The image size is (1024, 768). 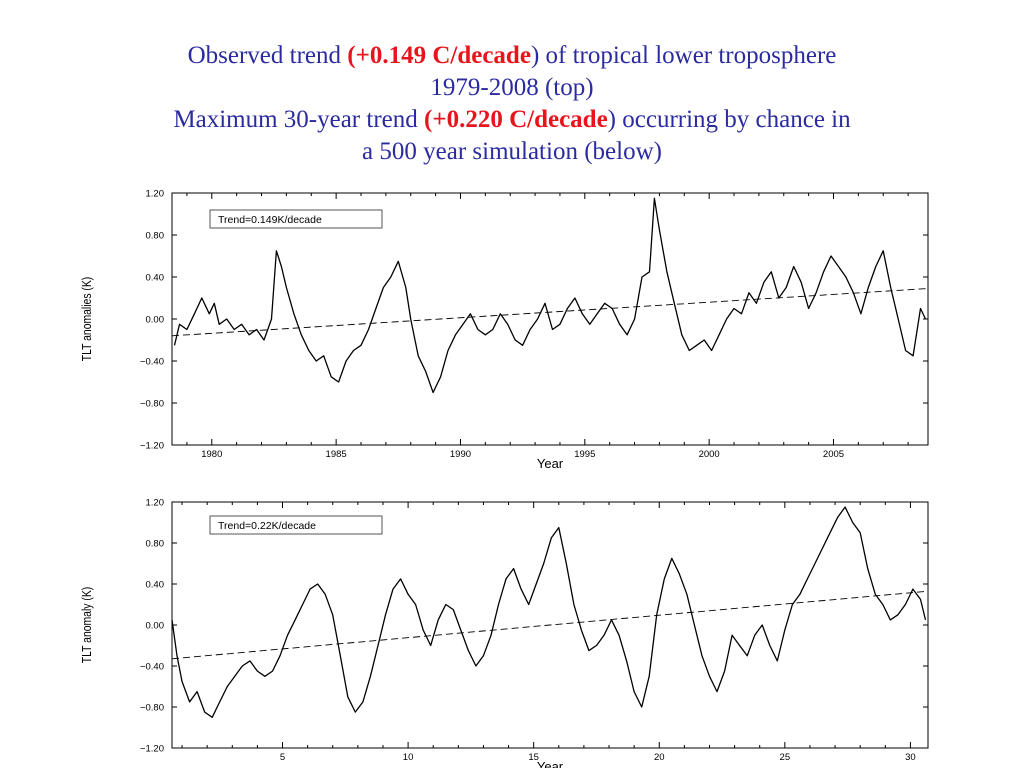 What do you see at coordinates (439, 55) in the screenshot?
I see `observed-trend-value: (+0.149 C/decade` at bounding box center [439, 55].